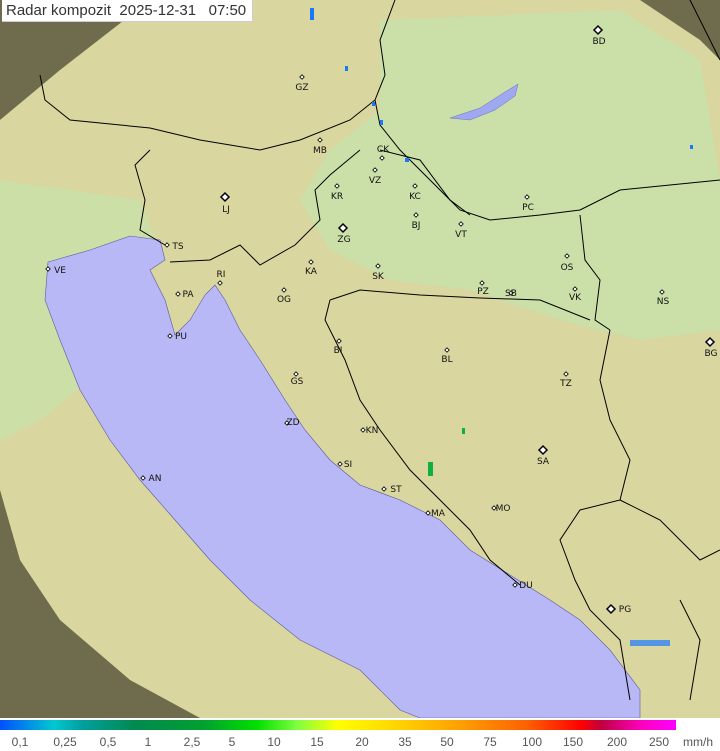 The width and height of the screenshot is (720, 751). I want to click on city-label: SK, so click(378, 277).